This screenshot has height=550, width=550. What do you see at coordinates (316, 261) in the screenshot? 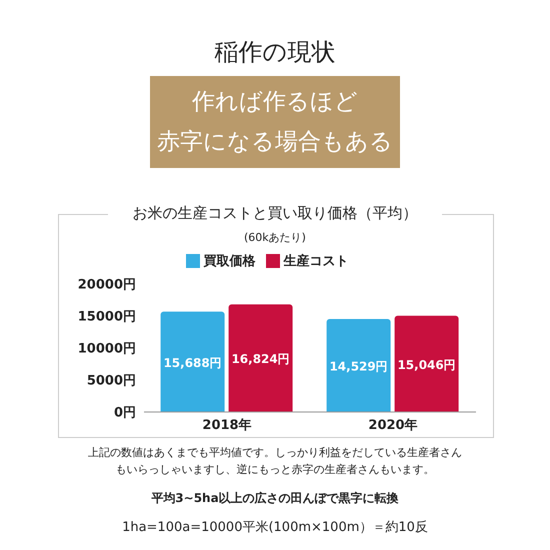
I see `legend-label: 生産コスト` at bounding box center [316, 261].